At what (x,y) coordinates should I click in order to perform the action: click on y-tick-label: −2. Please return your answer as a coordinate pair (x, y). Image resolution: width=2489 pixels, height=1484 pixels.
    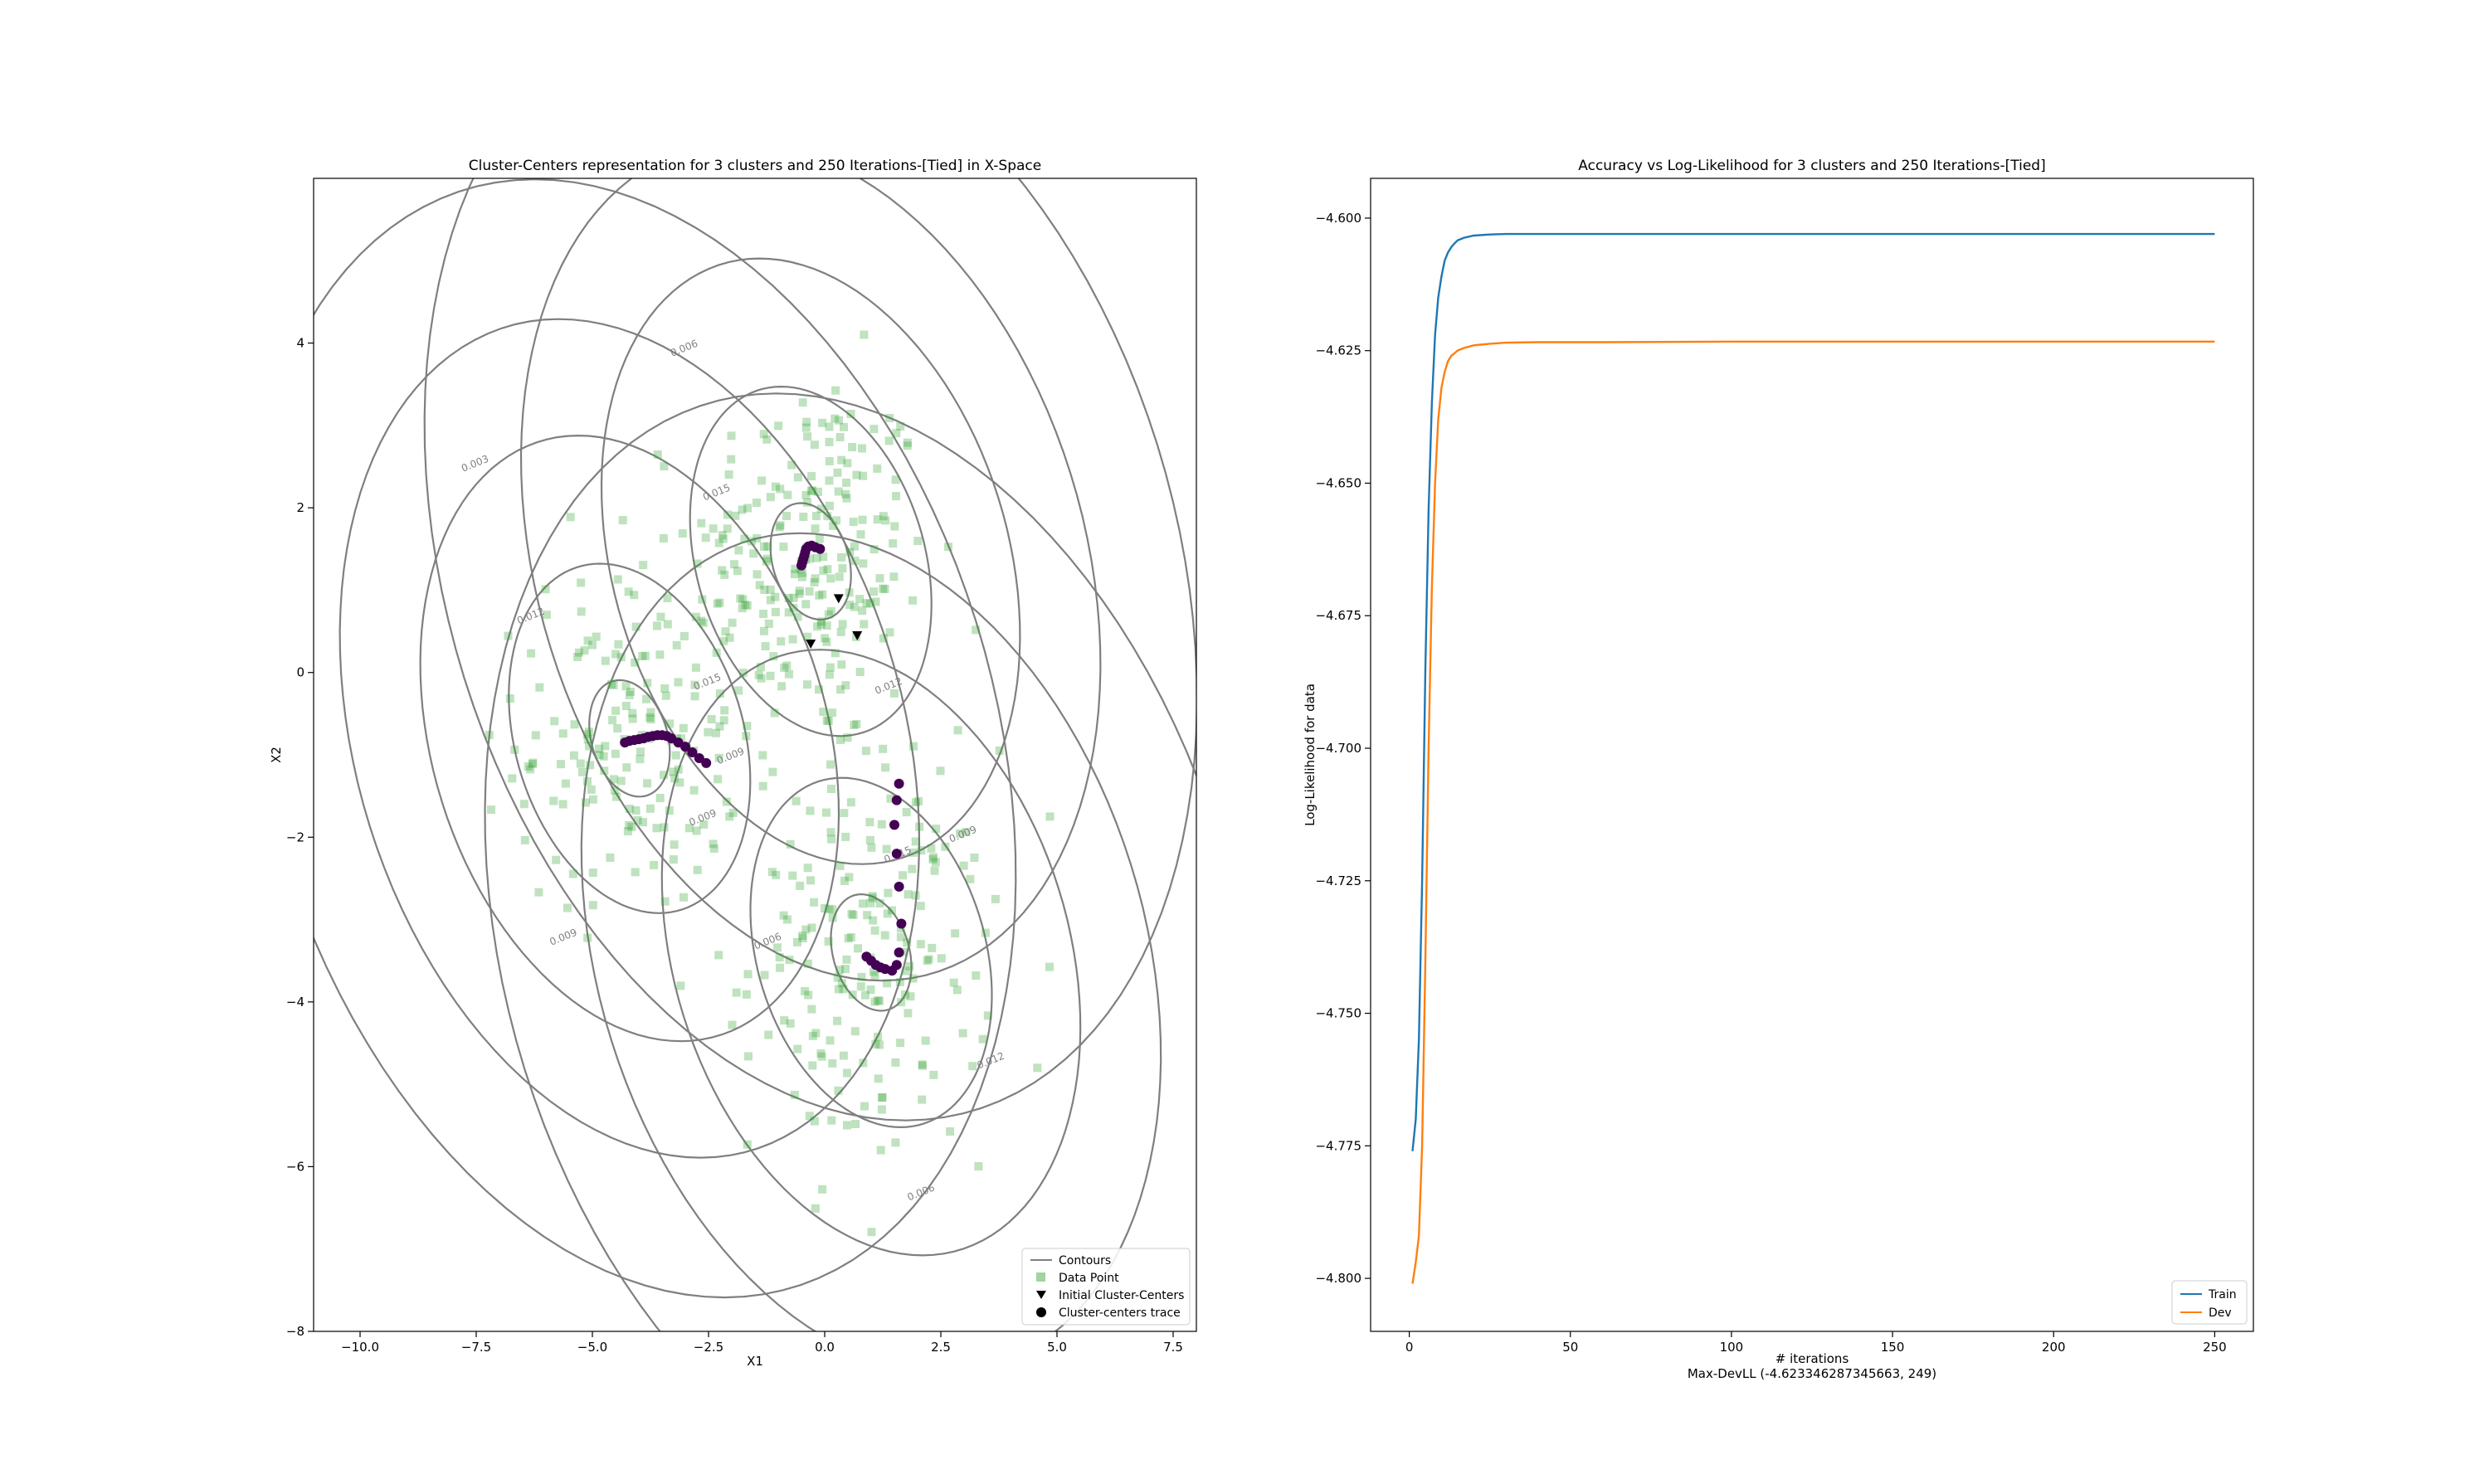
    Looking at the image, I should click on (295, 837).